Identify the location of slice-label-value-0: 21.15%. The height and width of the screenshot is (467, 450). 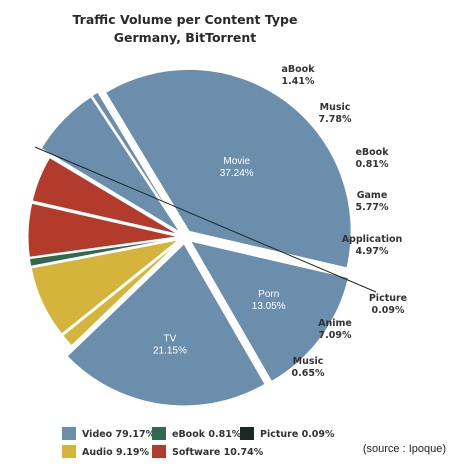
(170, 350).